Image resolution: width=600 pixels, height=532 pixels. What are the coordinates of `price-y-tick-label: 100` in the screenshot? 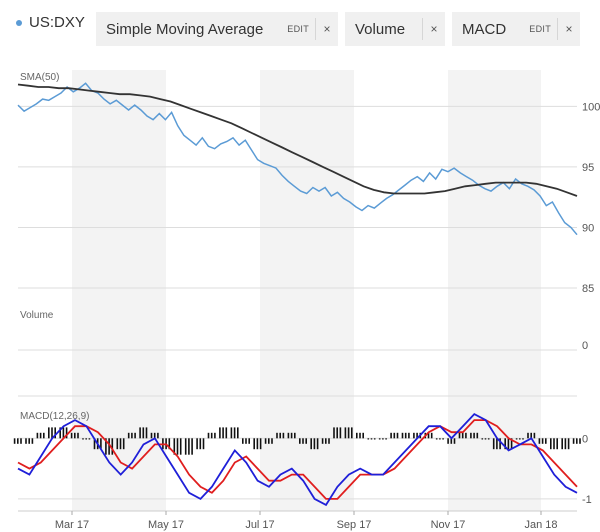 It's located at (591, 107).